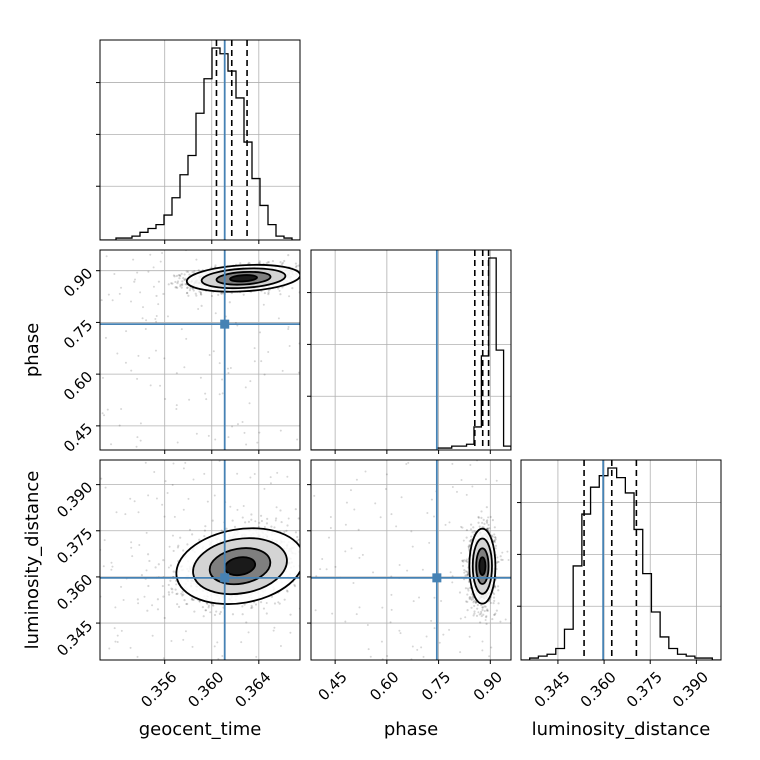 Image resolution: width=760 pixels, height=760 pixels. Describe the element at coordinates (225, 324) in the screenshot. I see `truth-marker` at that location.